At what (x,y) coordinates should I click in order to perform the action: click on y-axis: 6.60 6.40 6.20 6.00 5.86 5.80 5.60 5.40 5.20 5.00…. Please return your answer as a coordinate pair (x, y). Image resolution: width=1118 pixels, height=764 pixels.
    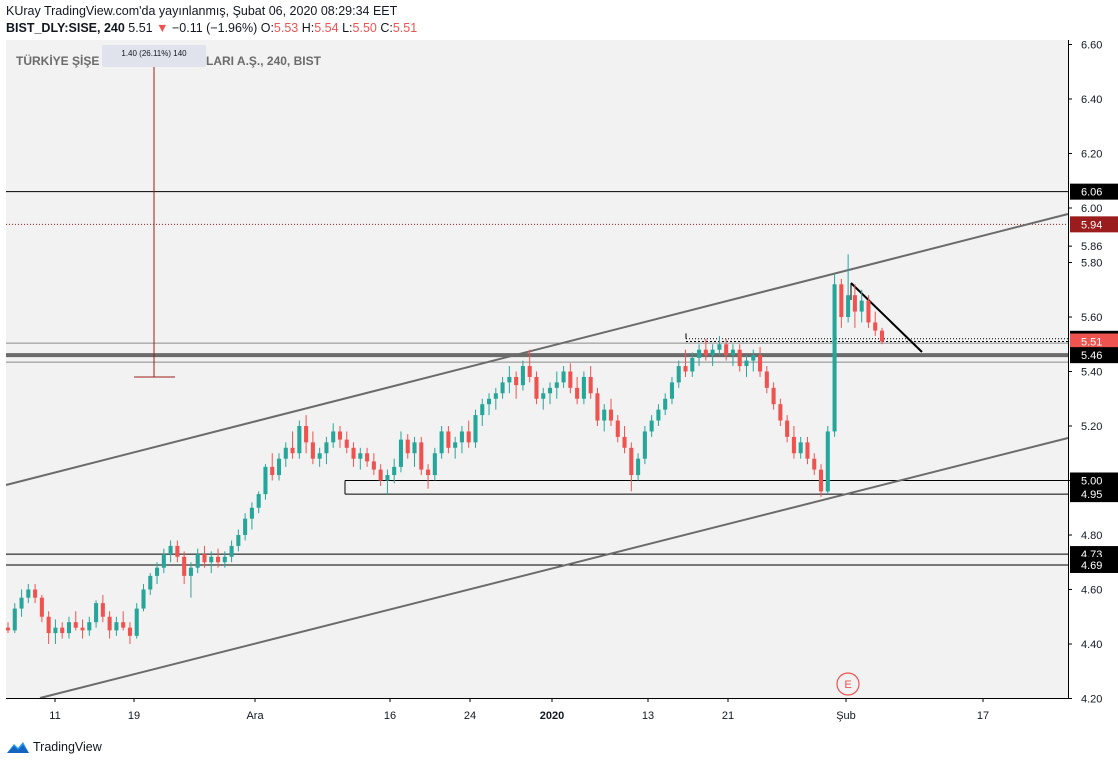
    Looking at the image, I should click on (1093, 373).